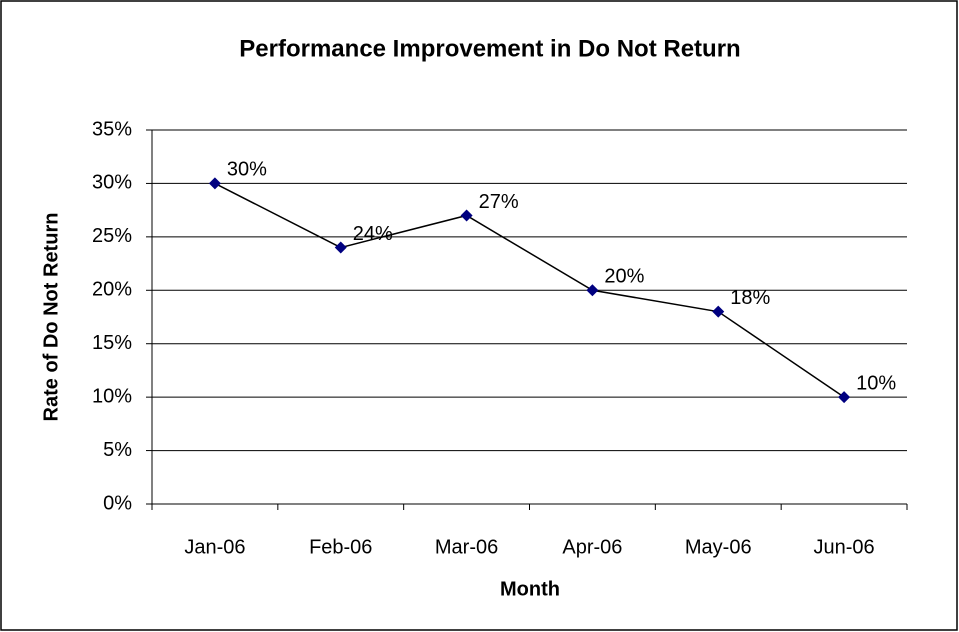 The image size is (959, 632). Describe the element at coordinates (624, 277) in the screenshot. I see `data-label: 20%` at that location.